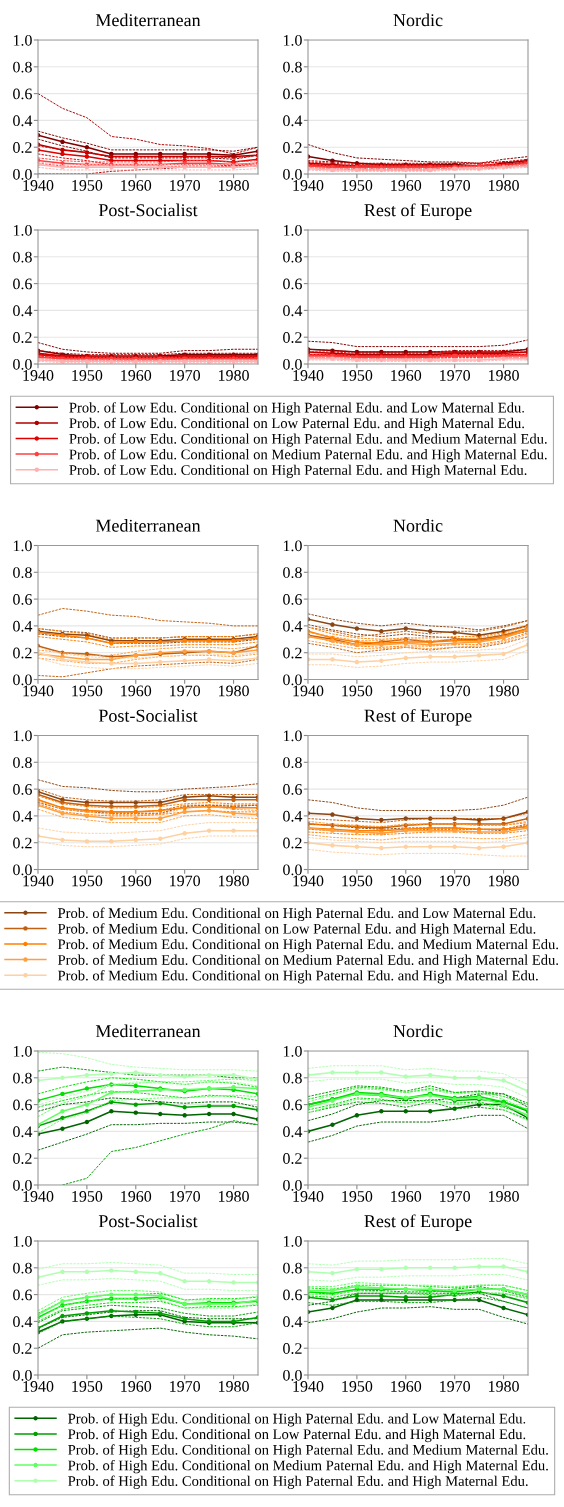 The image size is (564, 1507). What do you see at coordinates (307, 945) in the screenshot?
I see `legend-label: Prob. of Medium Edu. Conditional on High Paternal Edu. and Medium Maternal Edu.` at bounding box center [307, 945].